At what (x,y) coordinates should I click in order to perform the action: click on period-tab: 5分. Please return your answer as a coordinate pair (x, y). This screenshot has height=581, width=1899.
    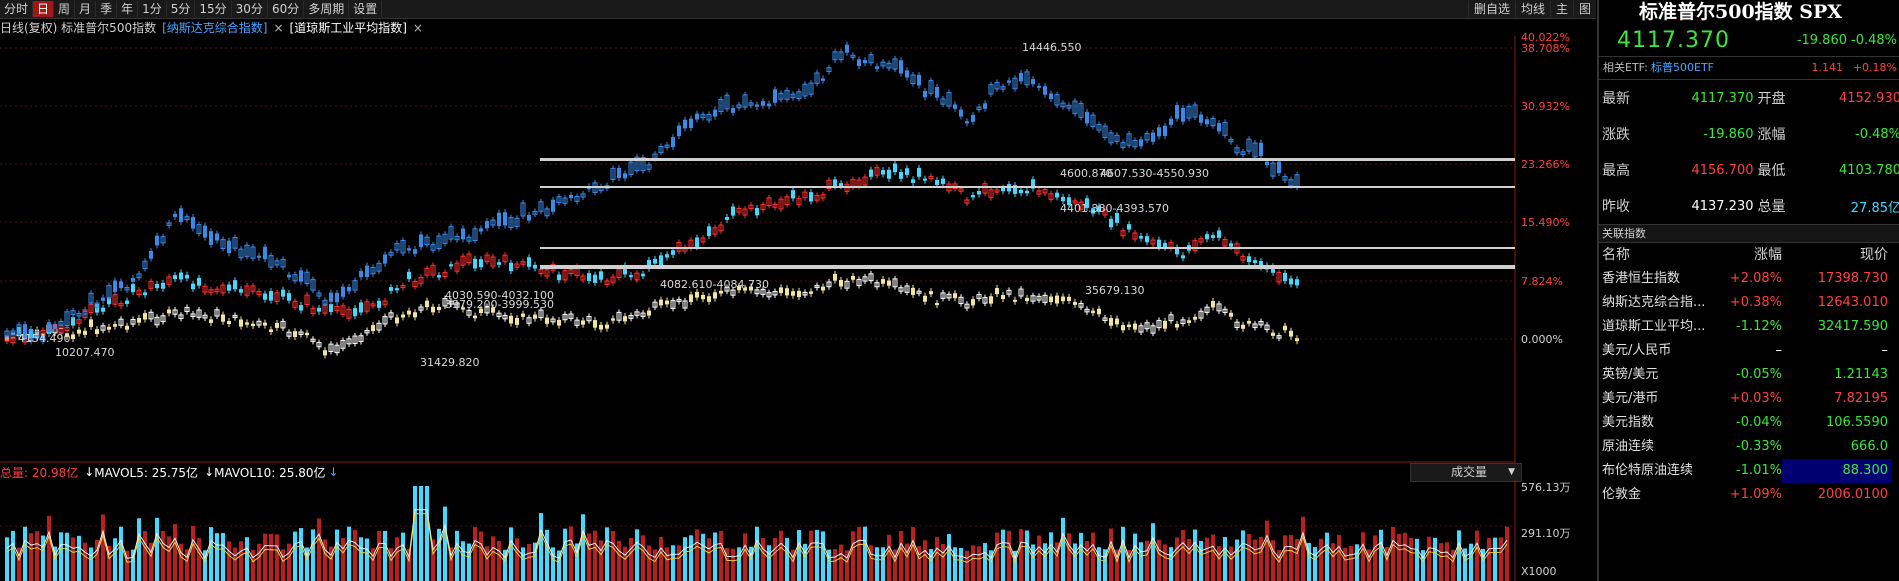
    Looking at the image, I should click on (181, 9).